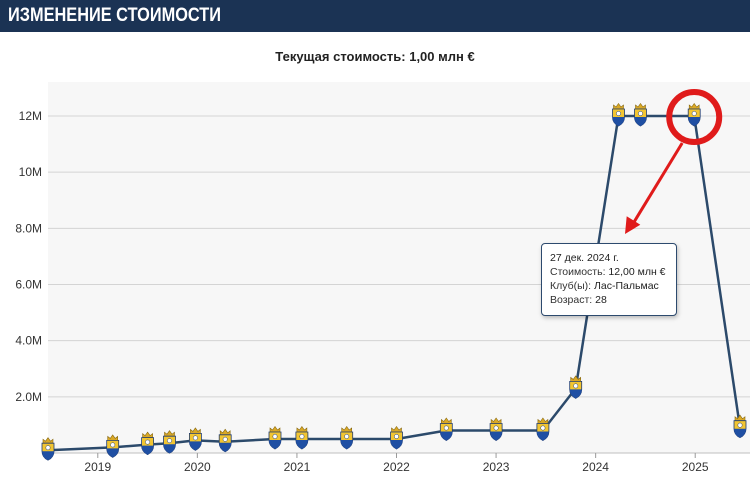 This screenshot has width=750, height=480. Describe the element at coordinates (595, 467) in the screenshot. I see `x-tick-label: 2024` at that location.